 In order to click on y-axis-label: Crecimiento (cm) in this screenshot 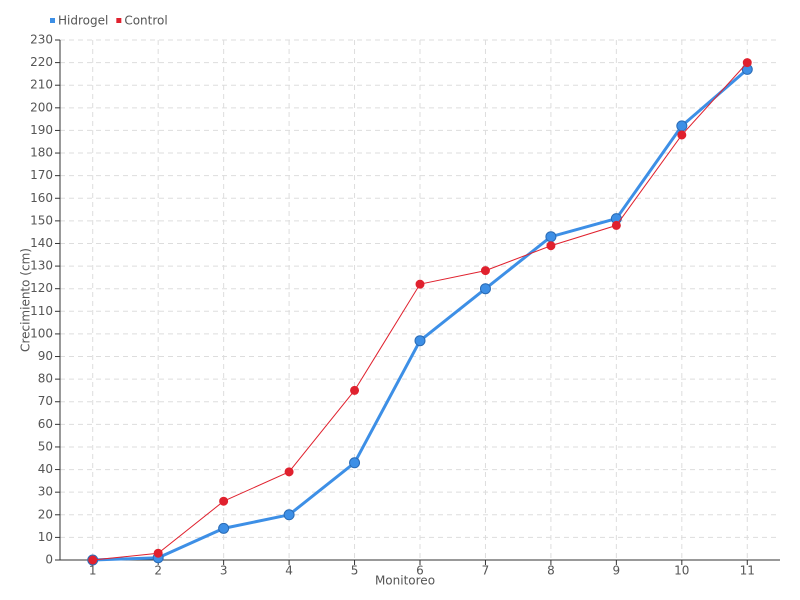, I will do `click(26, 300)`.